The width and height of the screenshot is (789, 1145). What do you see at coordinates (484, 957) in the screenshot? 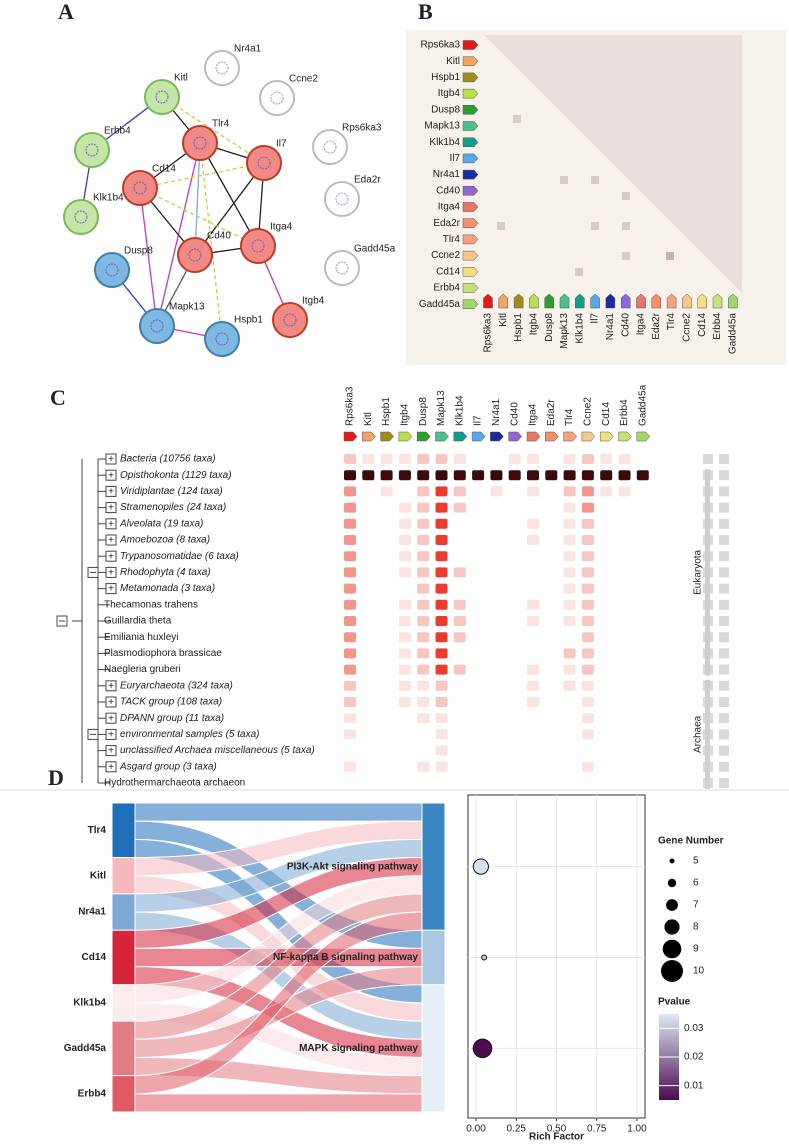
I see `bubble` at bounding box center [484, 957].